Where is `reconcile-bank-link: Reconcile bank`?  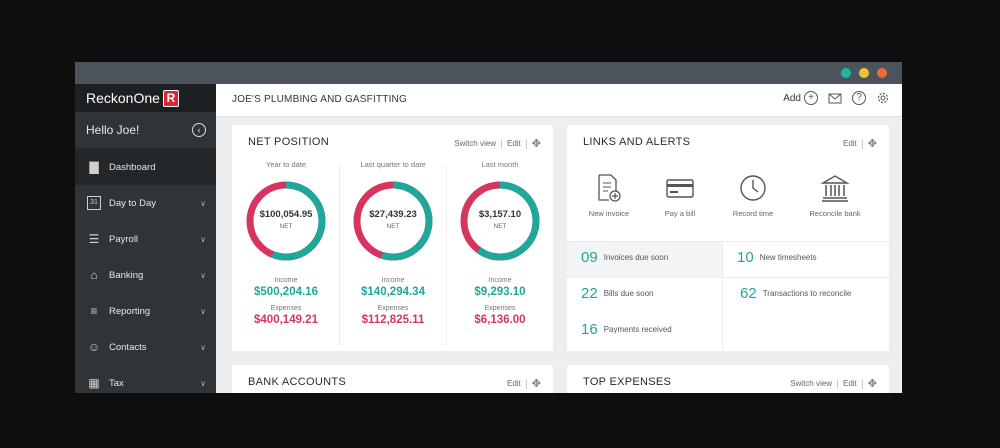
reconcile-bank-link: Reconcile bank is located at coordinates (835, 195).